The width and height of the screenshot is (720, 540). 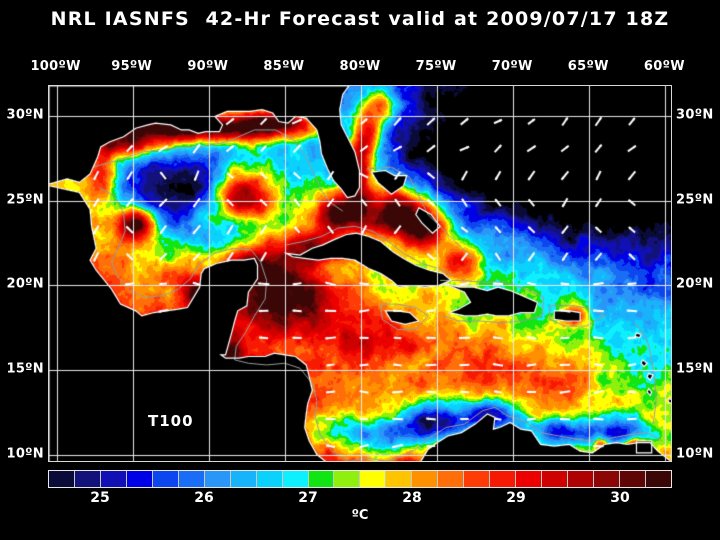 I want to click on field-label-t100: T100, so click(x=171, y=421).